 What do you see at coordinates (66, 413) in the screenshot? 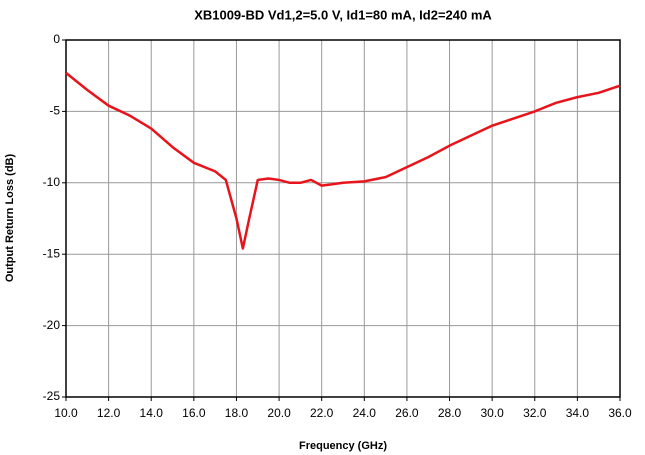
I see `x-tick-label: 10.0` at bounding box center [66, 413].